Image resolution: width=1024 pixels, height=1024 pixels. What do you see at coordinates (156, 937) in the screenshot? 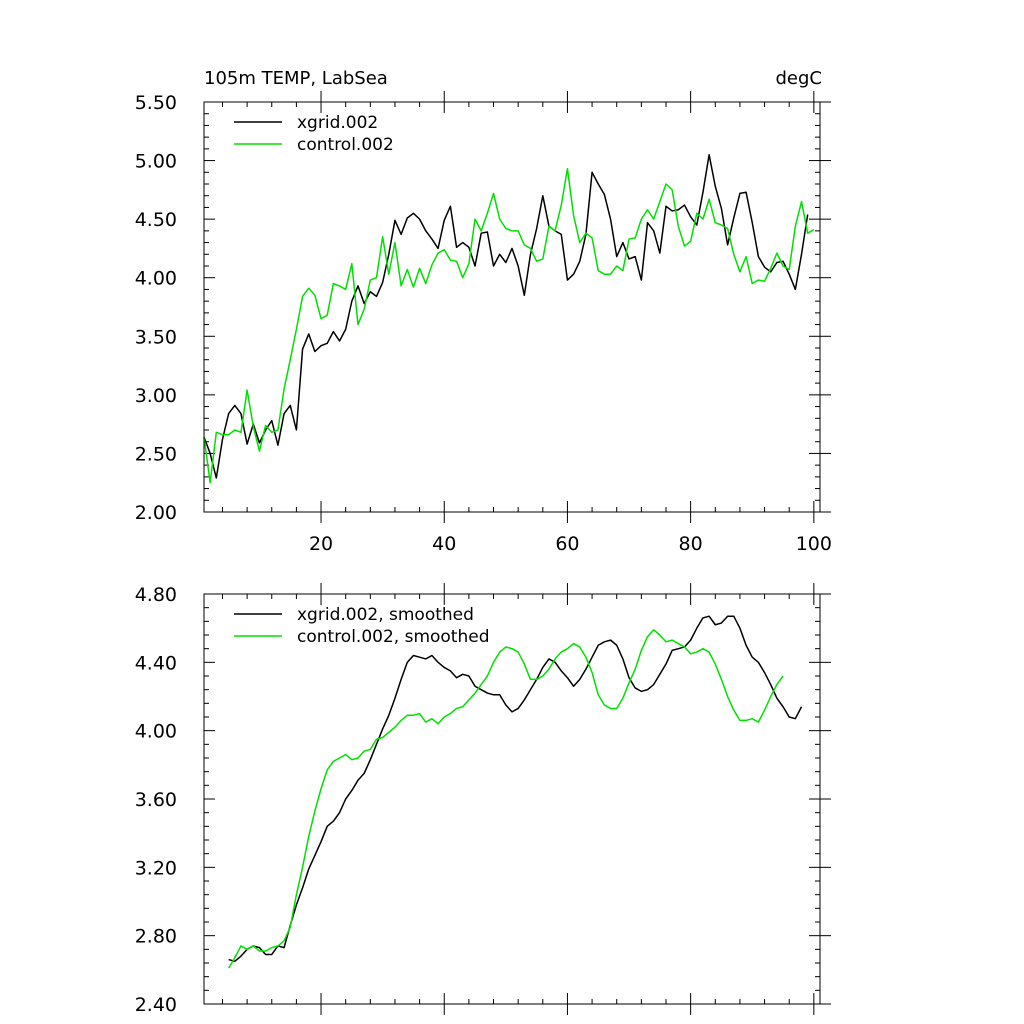
I see `bottom-y-tick-label: 2.80` at bounding box center [156, 937].